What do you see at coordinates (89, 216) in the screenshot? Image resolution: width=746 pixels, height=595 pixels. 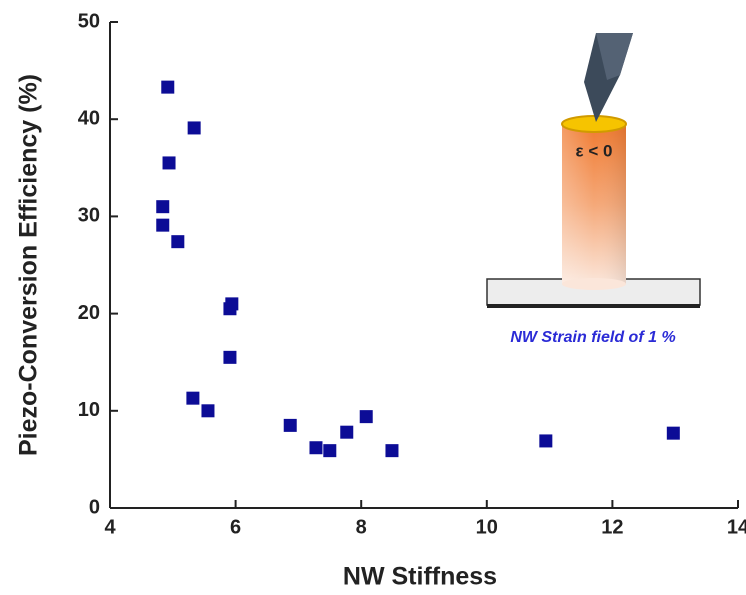 I see `y-tick-label: 30` at bounding box center [89, 216].